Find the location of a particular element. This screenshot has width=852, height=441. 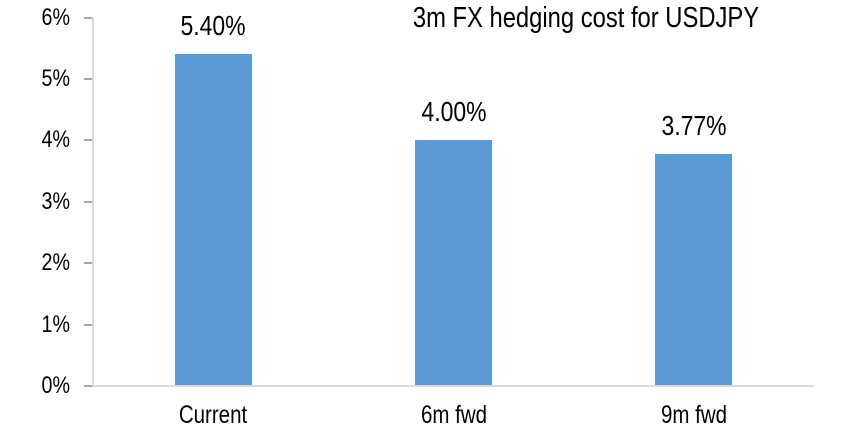

bar-value-label: 5.40% is located at coordinates (213, 26).